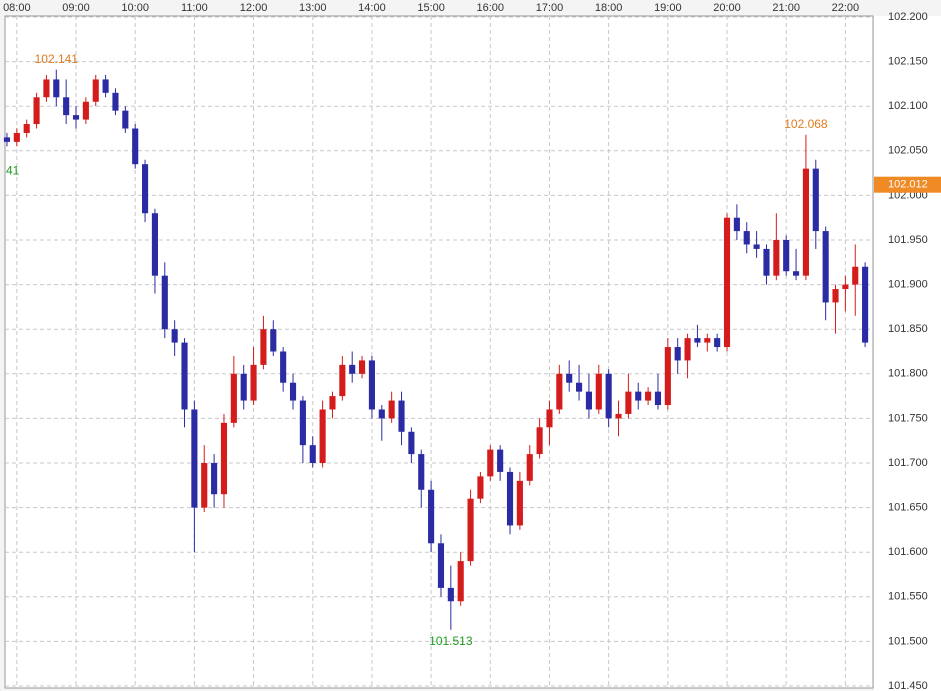  What do you see at coordinates (908, 151) in the screenshot?
I see `y-tick-label: 102.050` at bounding box center [908, 151].